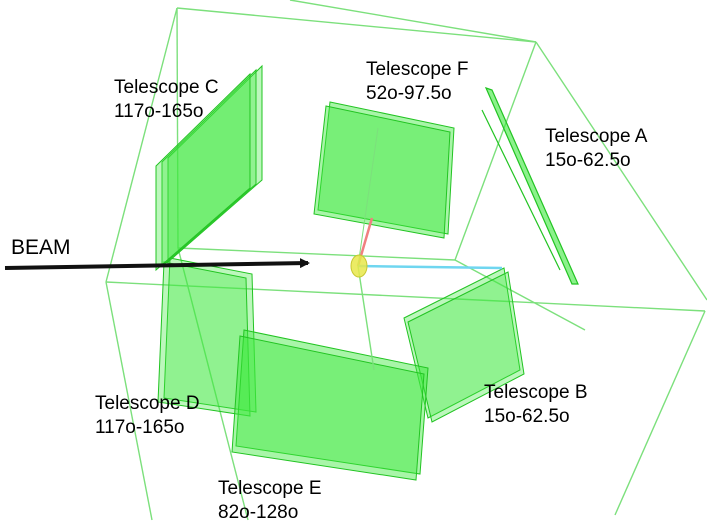 The height and width of the screenshot is (523, 707). Describe the element at coordinates (368, 197) in the screenshot. I see `track-green-up` at that location.